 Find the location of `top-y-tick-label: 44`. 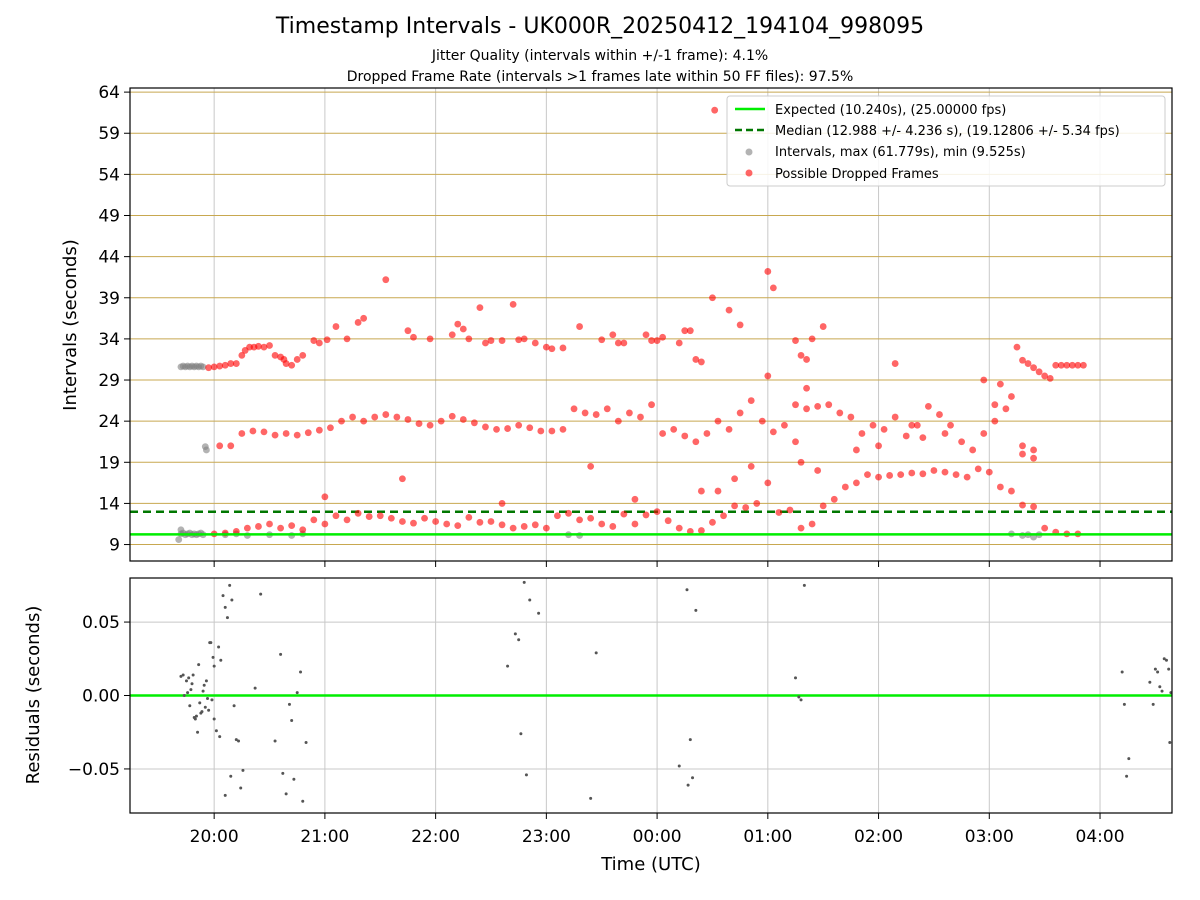

top-y-tick-label: 44 is located at coordinates (109, 258).